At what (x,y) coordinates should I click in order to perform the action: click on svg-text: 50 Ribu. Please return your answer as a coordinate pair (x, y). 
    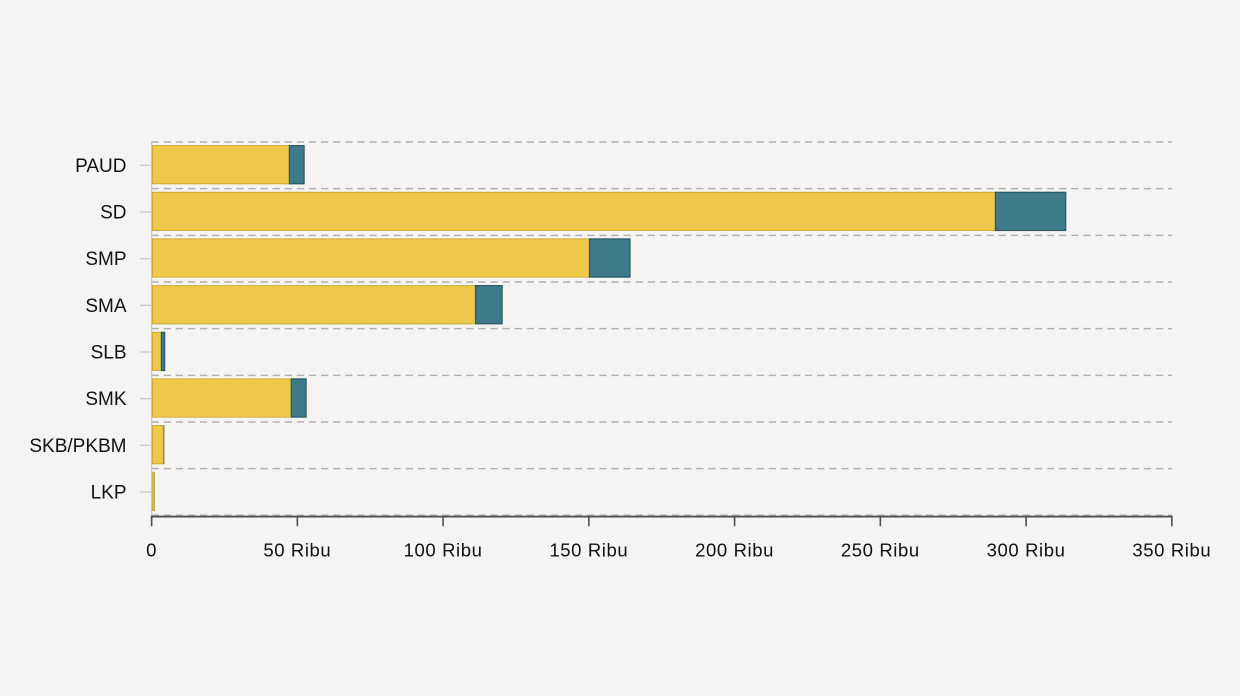
    Looking at the image, I should click on (297, 550).